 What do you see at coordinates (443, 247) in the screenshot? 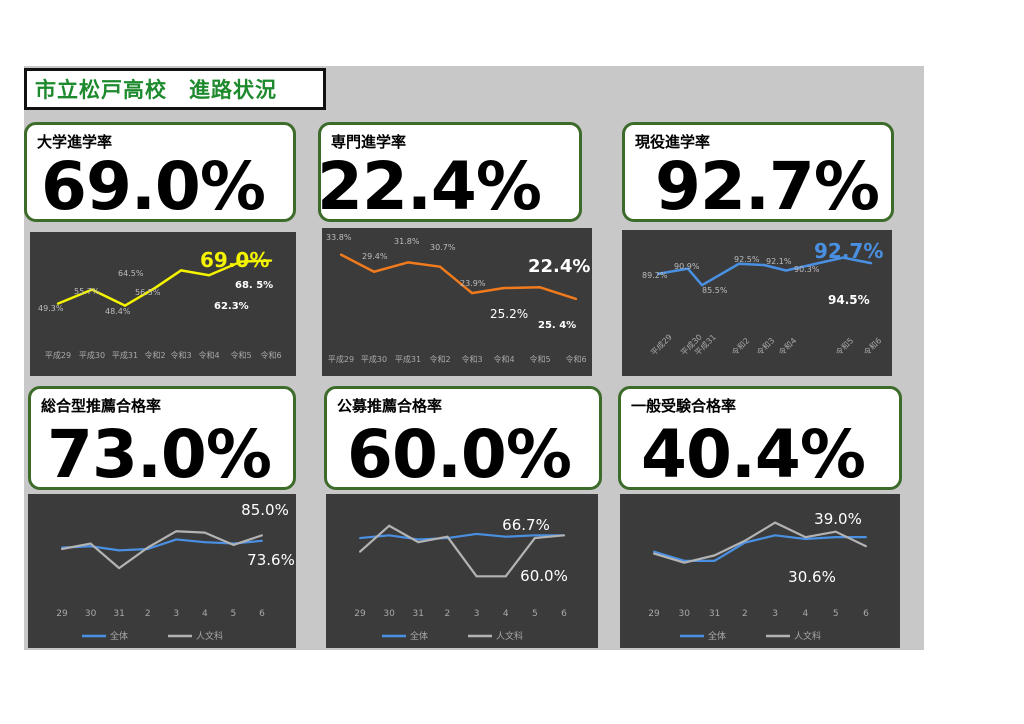
I see `data-label: 30.7%` at bounding box center [443, 247].